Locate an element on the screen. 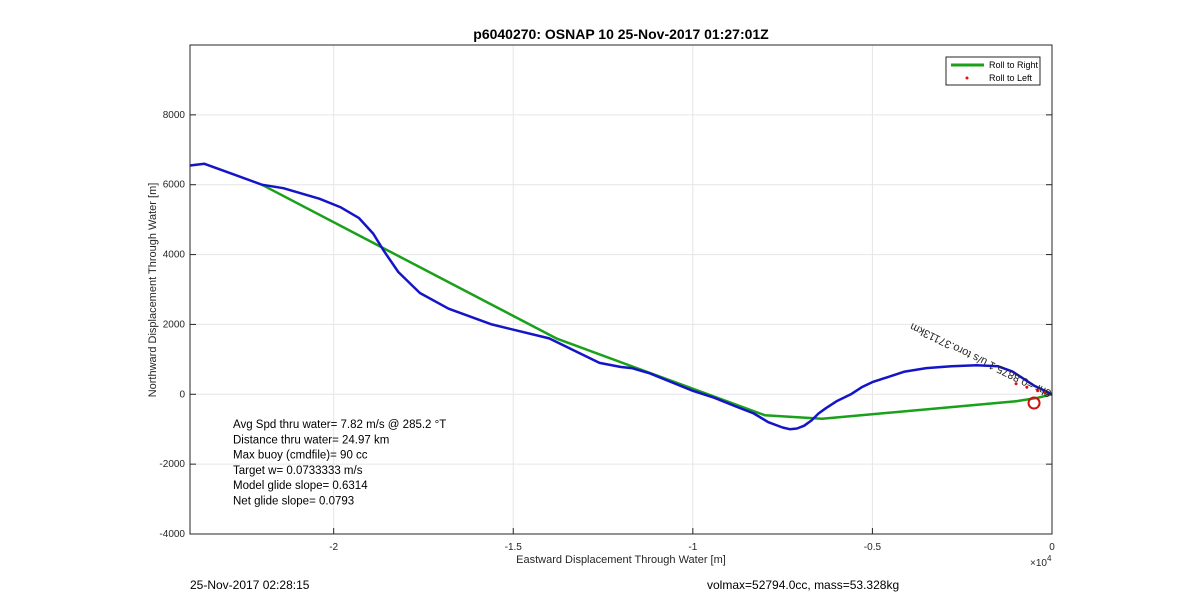 This screenshot has width=1200, height=601. stat-line: Avg Spd thru water= 7.82 m/s @ 285.2 °T is located at coordinates (339, 425).